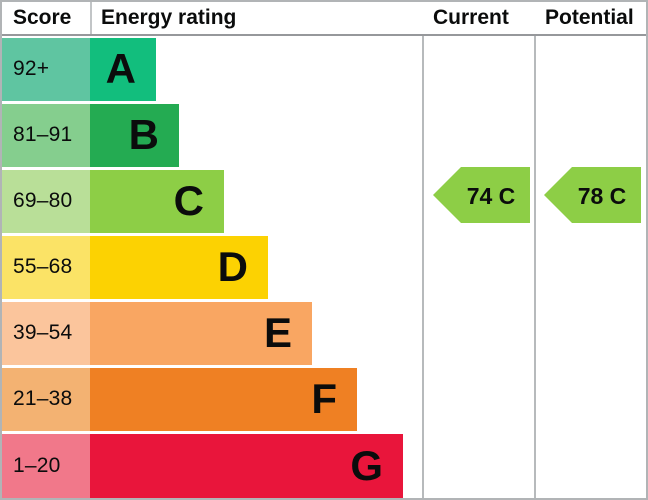  What do you see at coordinates (246, 465) in the screenshot?
I see `band-bar-g: G` at bounding box center [246, 465].